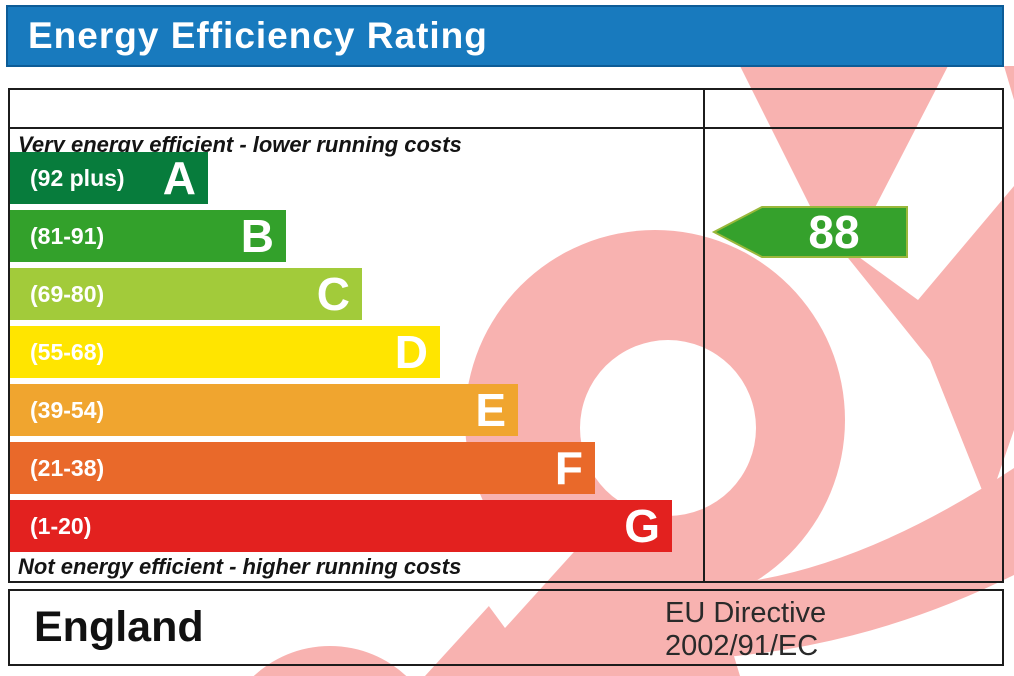 This screenshot has height=676, width=1014. What do you see at coordinates (77, 177) in the screenshot?
I see `band-range-label: (92 plus)` at bounding box center [77, 177].